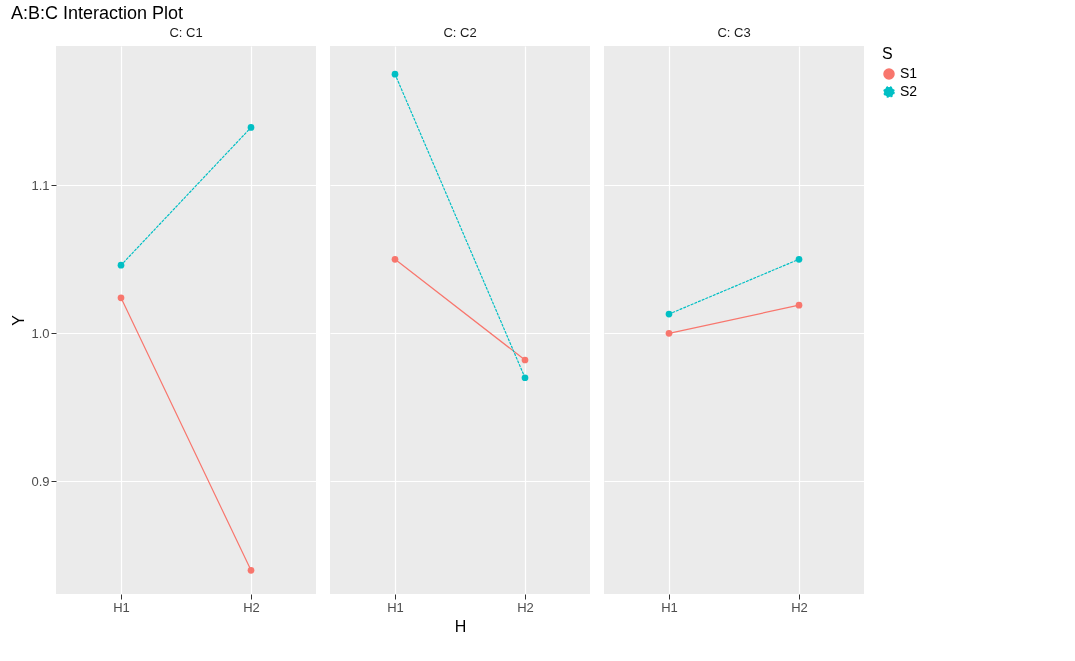  I want to click on legend-title: S, so click(887, 53).